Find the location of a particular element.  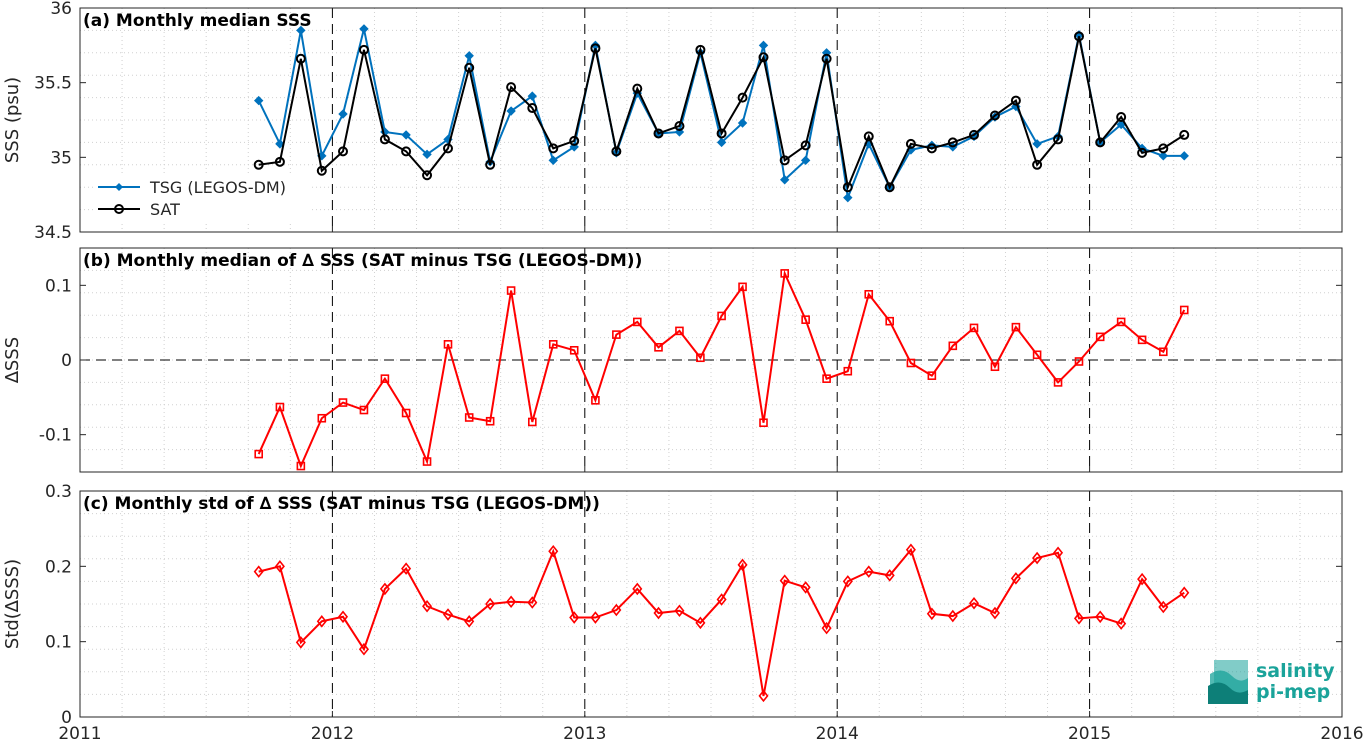

legend-label: SAT is located at coordinates (165, 209).